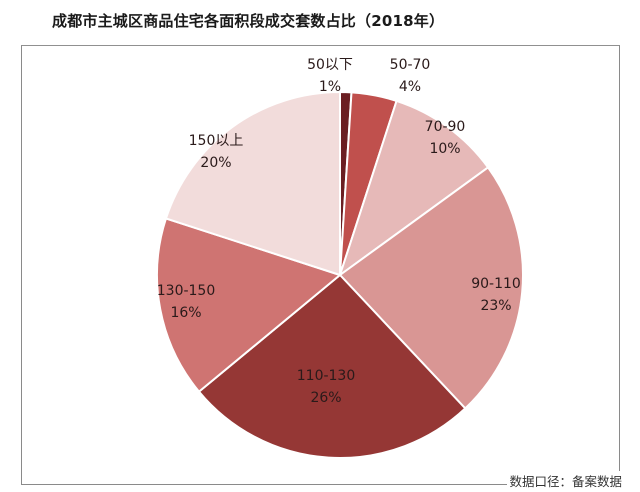 The image size is (640, 492). I want to click on slice-label-150-plus: 150以上 20%, so click(216, 152).